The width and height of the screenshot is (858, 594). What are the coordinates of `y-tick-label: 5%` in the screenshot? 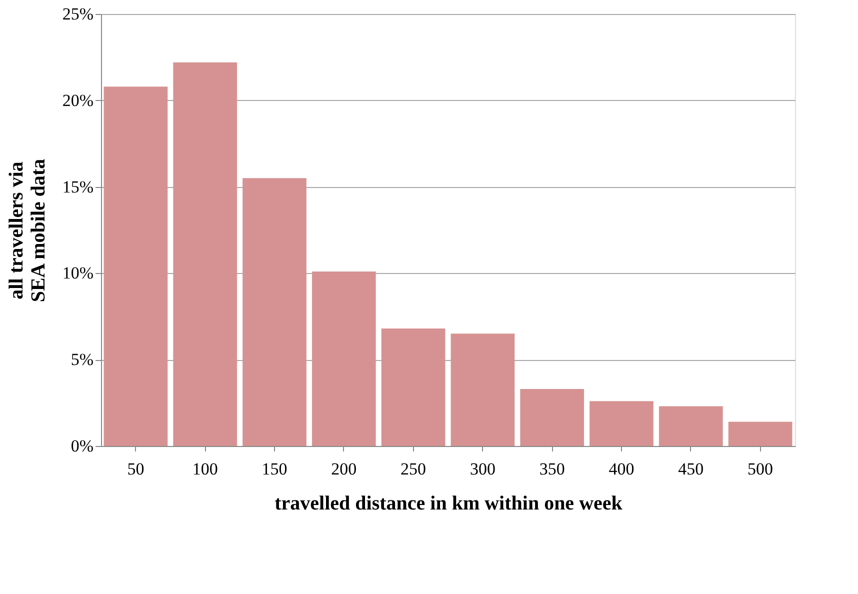 It's located at (82, 360).